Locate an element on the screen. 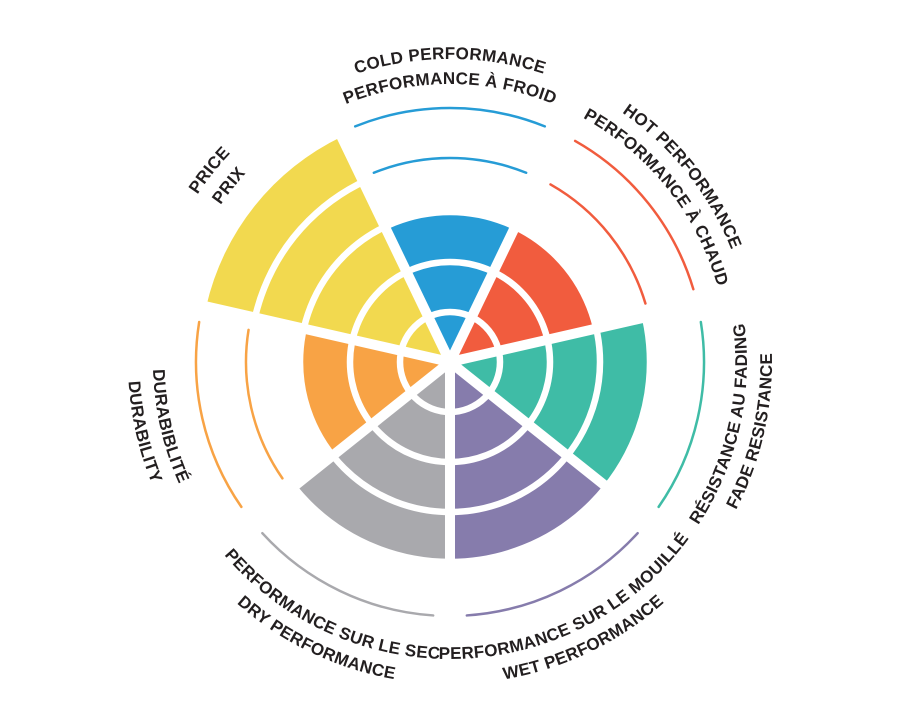 This screenshot has width=900, height=720. sector-hot-performance-level-5-arc is located at coordinates (634, 215).